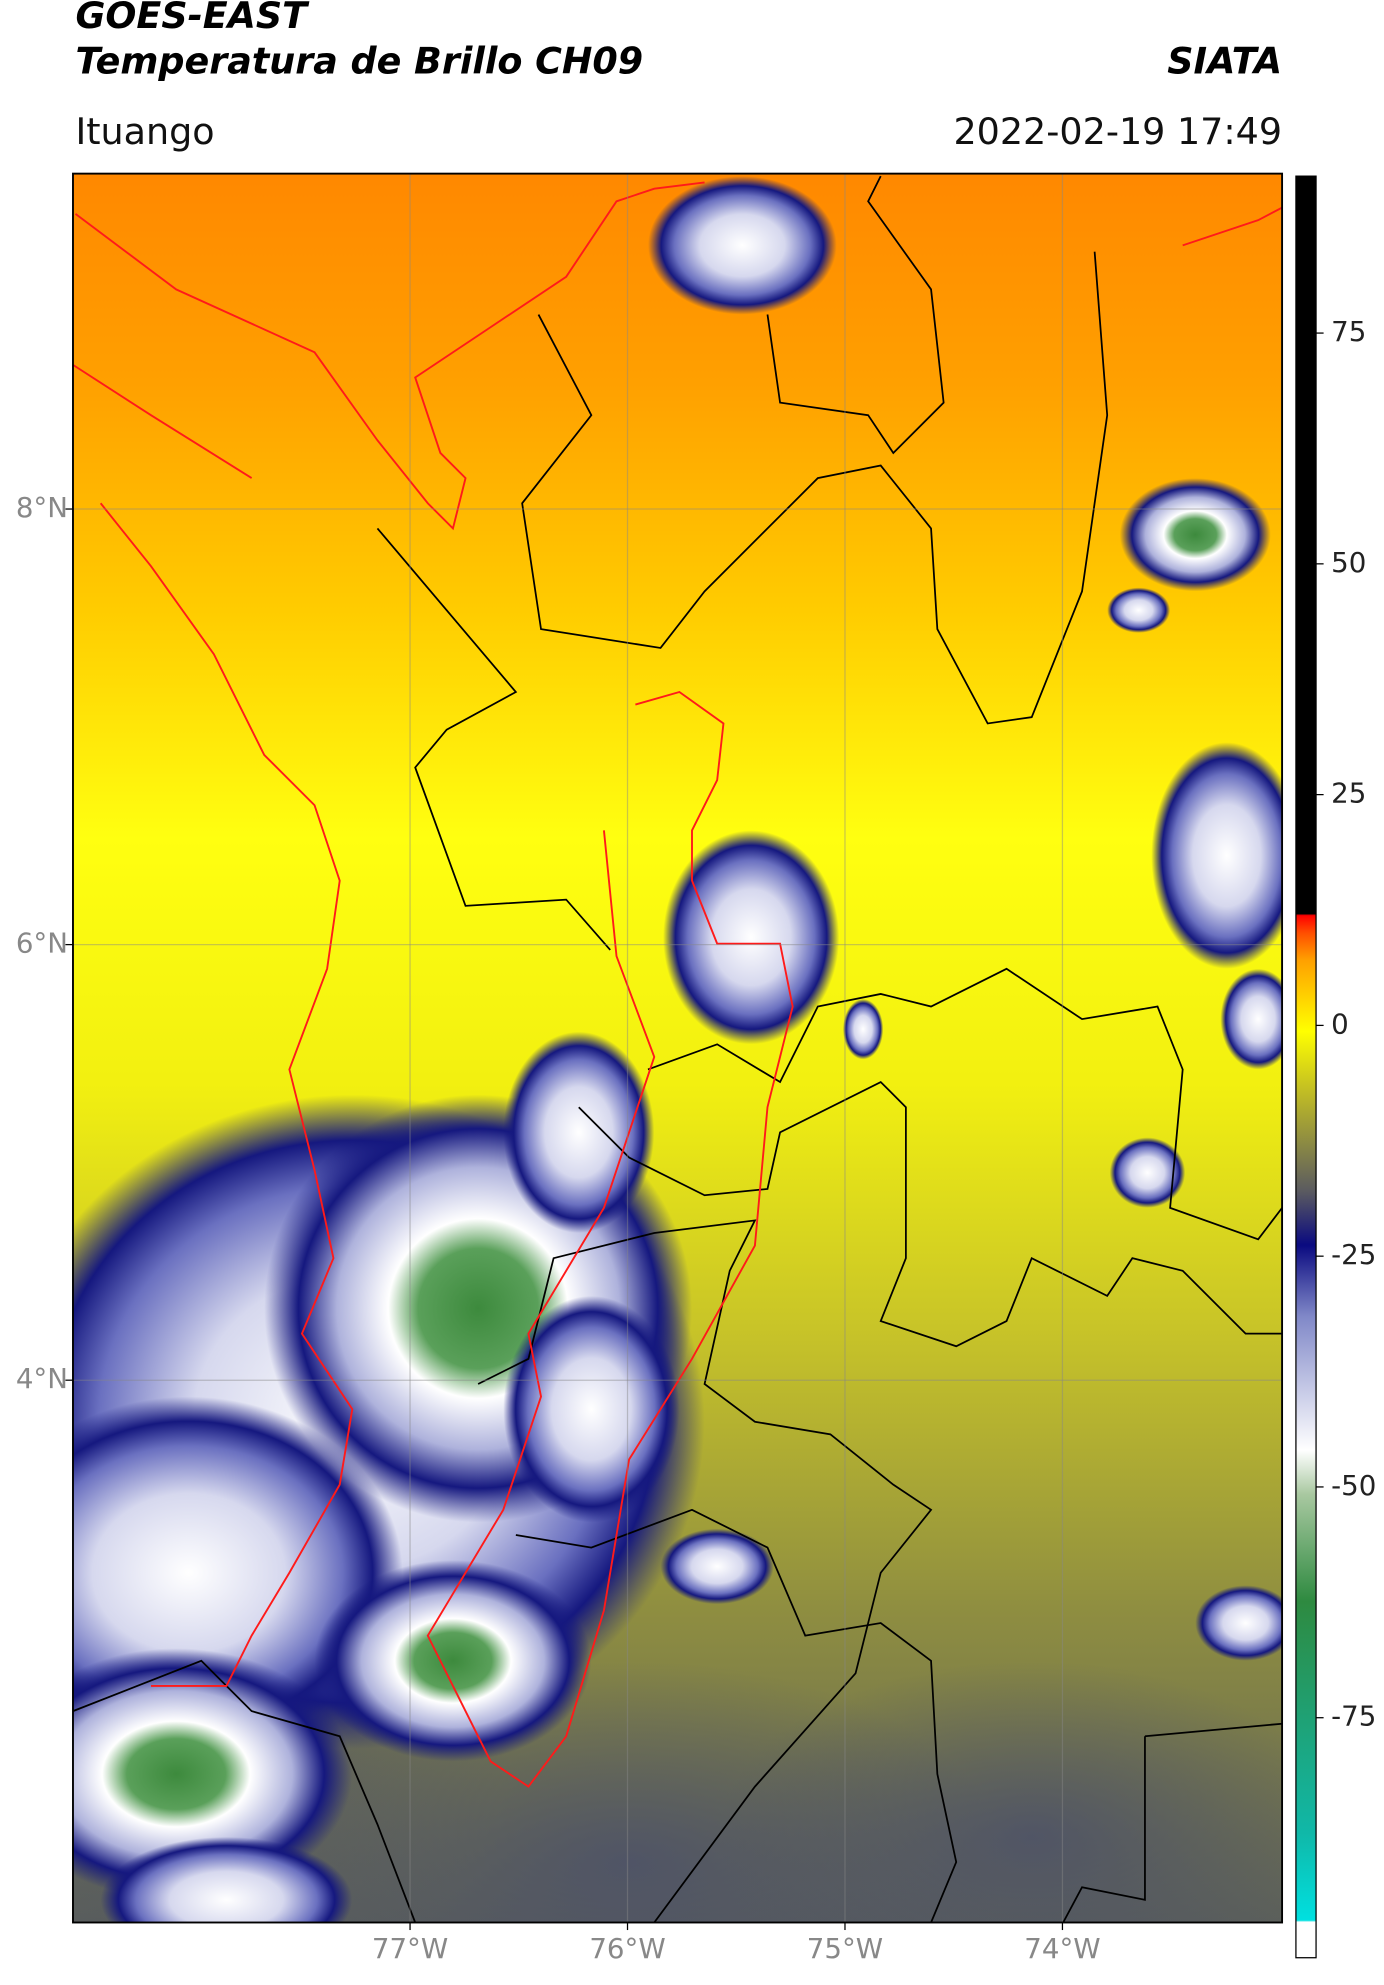  Describe the element at coordinates (144, 131) in the screenshot. I see `location: Ituango` at that location.